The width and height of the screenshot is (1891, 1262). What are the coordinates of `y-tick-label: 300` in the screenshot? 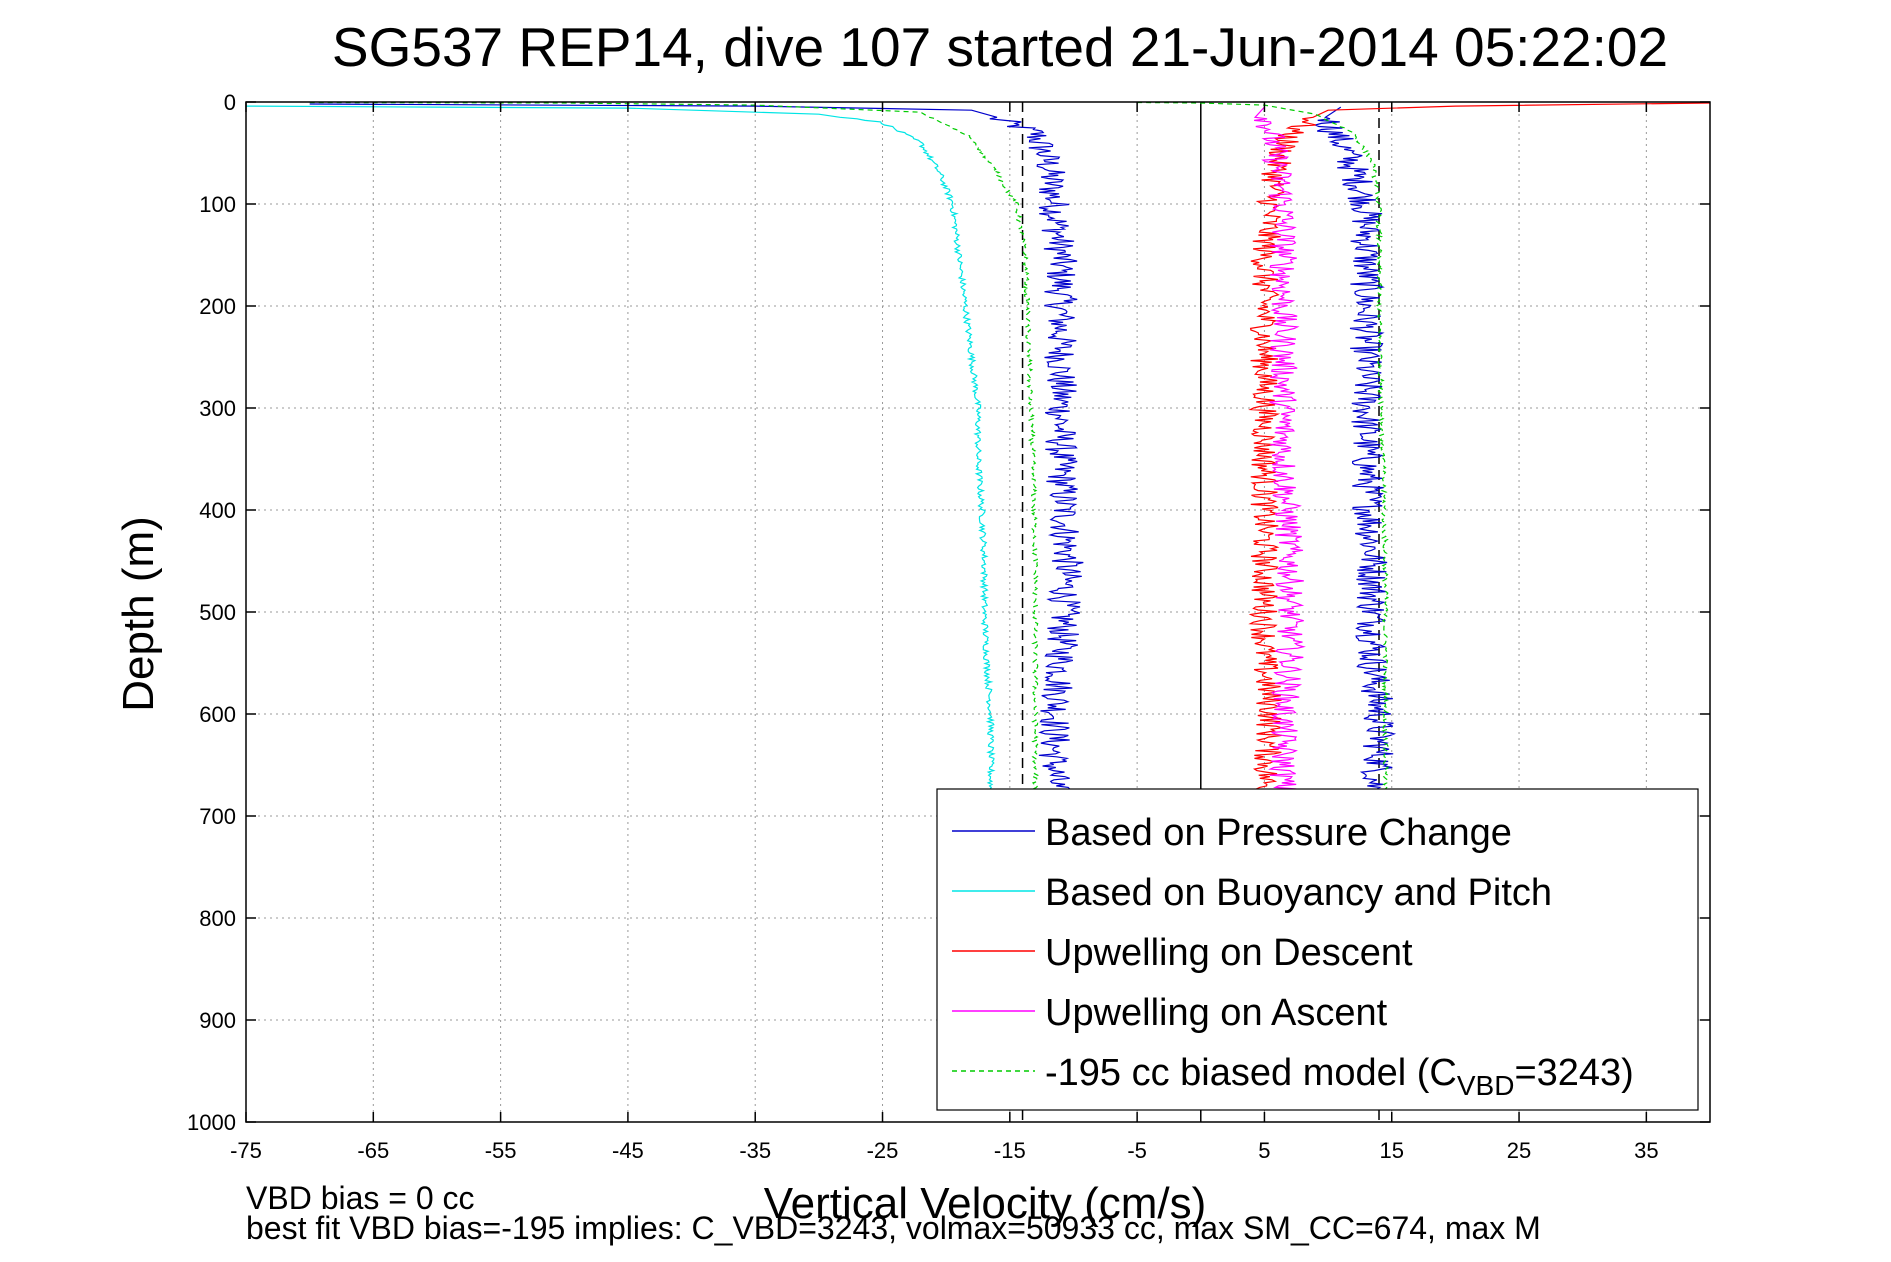 It's located at (217, 408).